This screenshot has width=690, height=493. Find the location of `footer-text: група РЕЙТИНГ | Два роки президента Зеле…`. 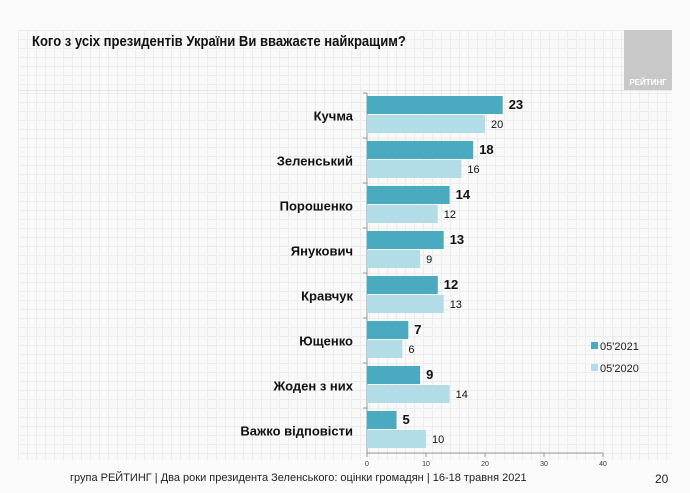

footer-text: група РЕЙТИНГ | Два роки президента Зеле… is located at coordinates (298, 478).